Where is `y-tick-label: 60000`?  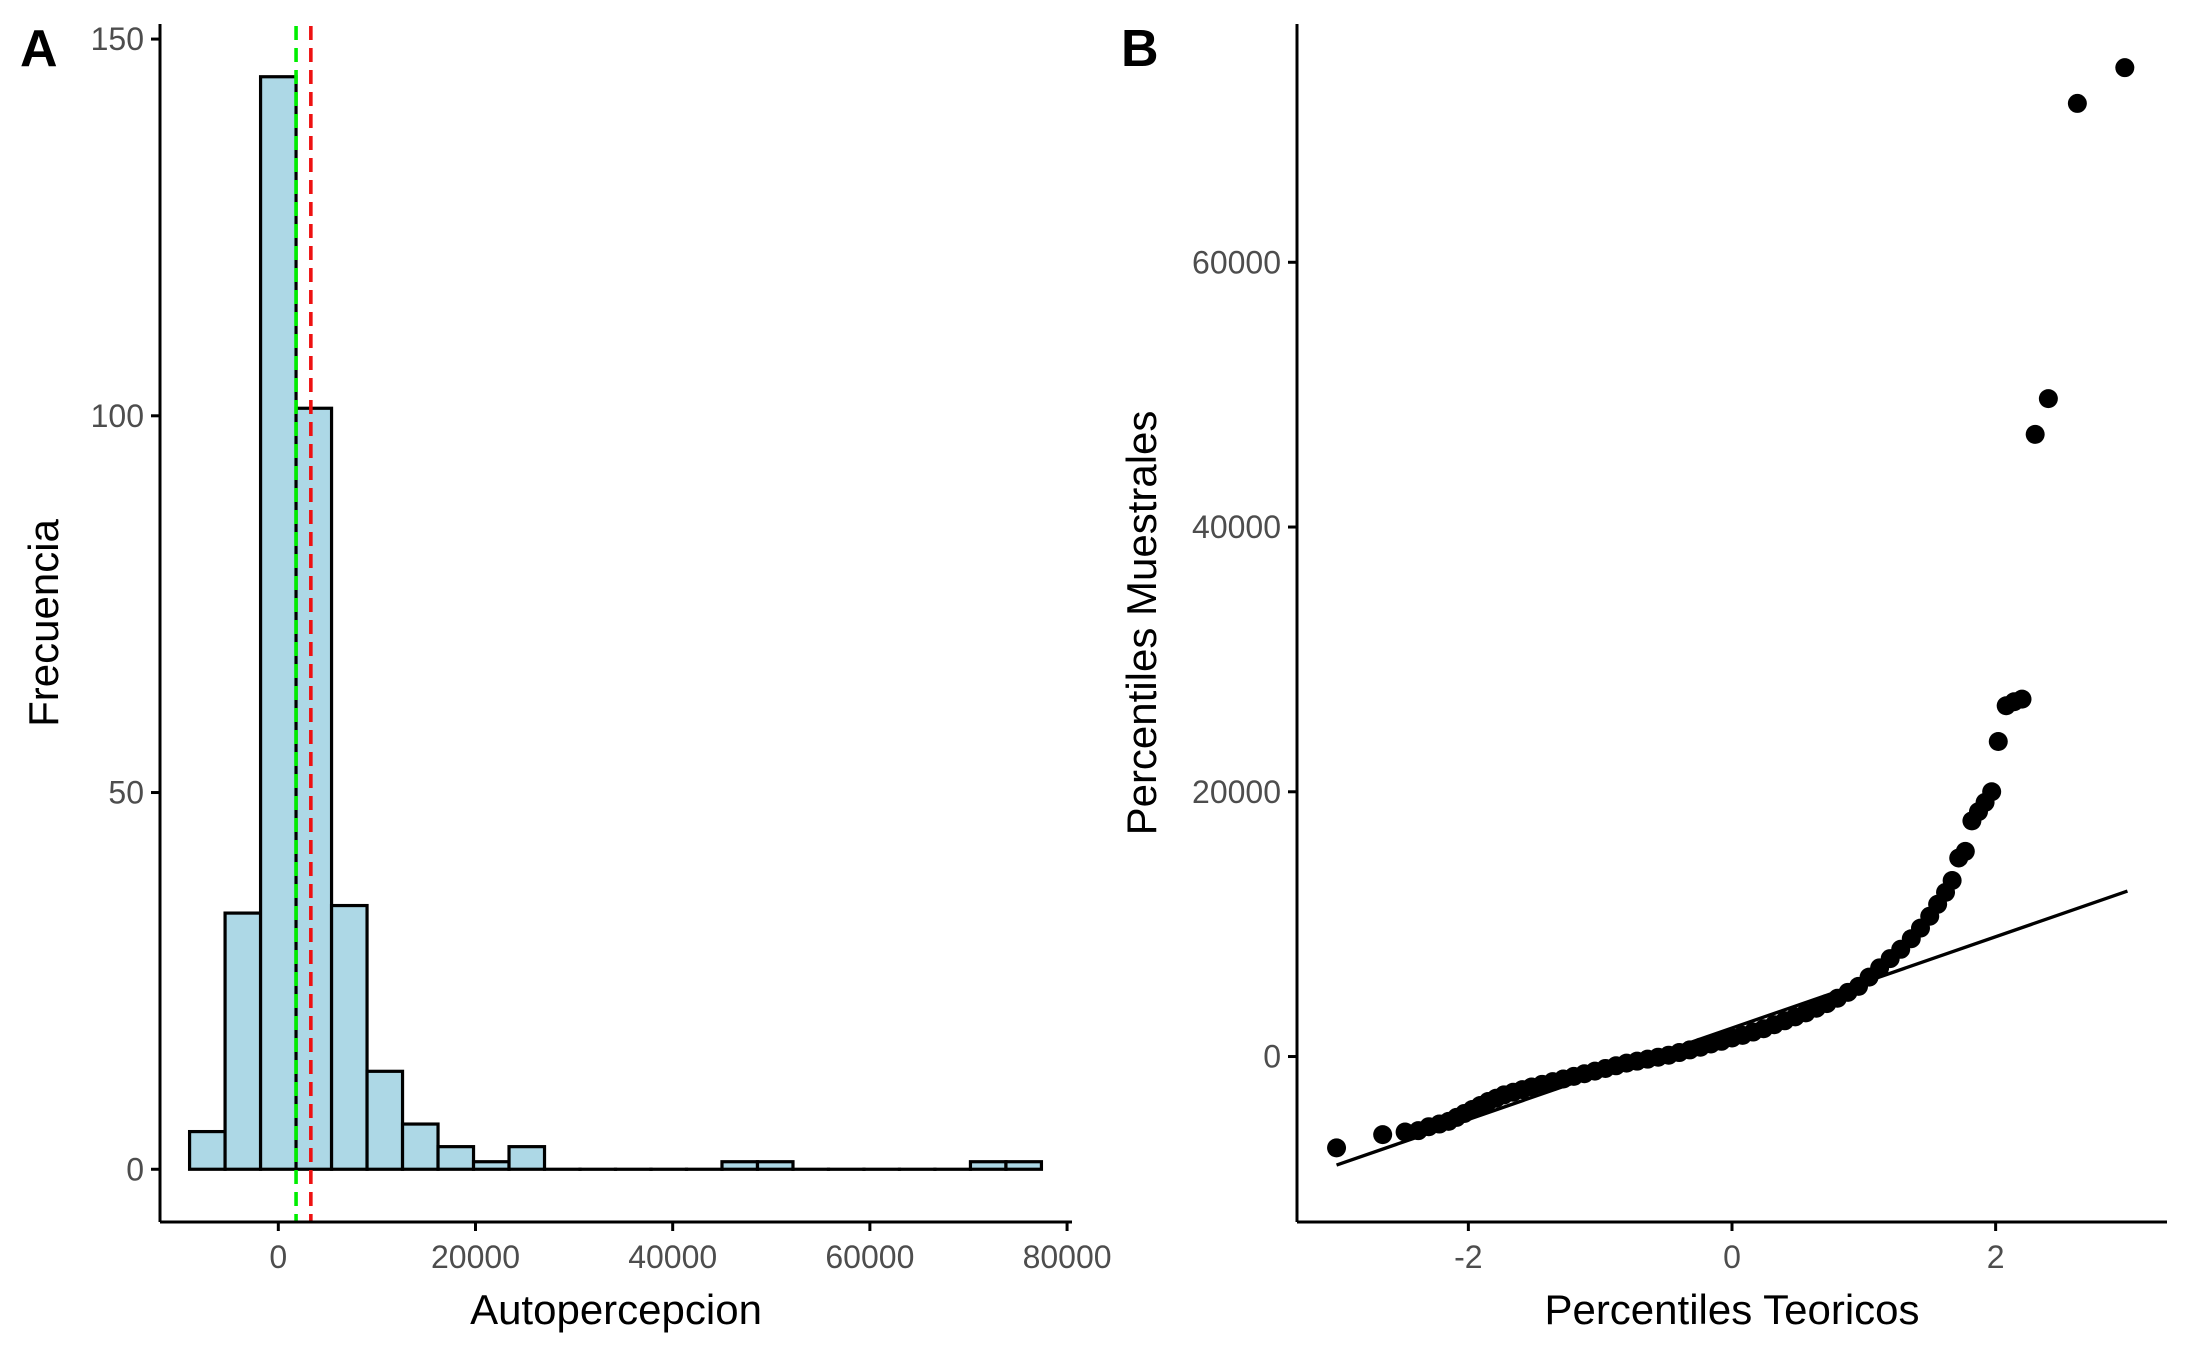
y-tick-label: 60000 is located at coordinates (1236, 262).